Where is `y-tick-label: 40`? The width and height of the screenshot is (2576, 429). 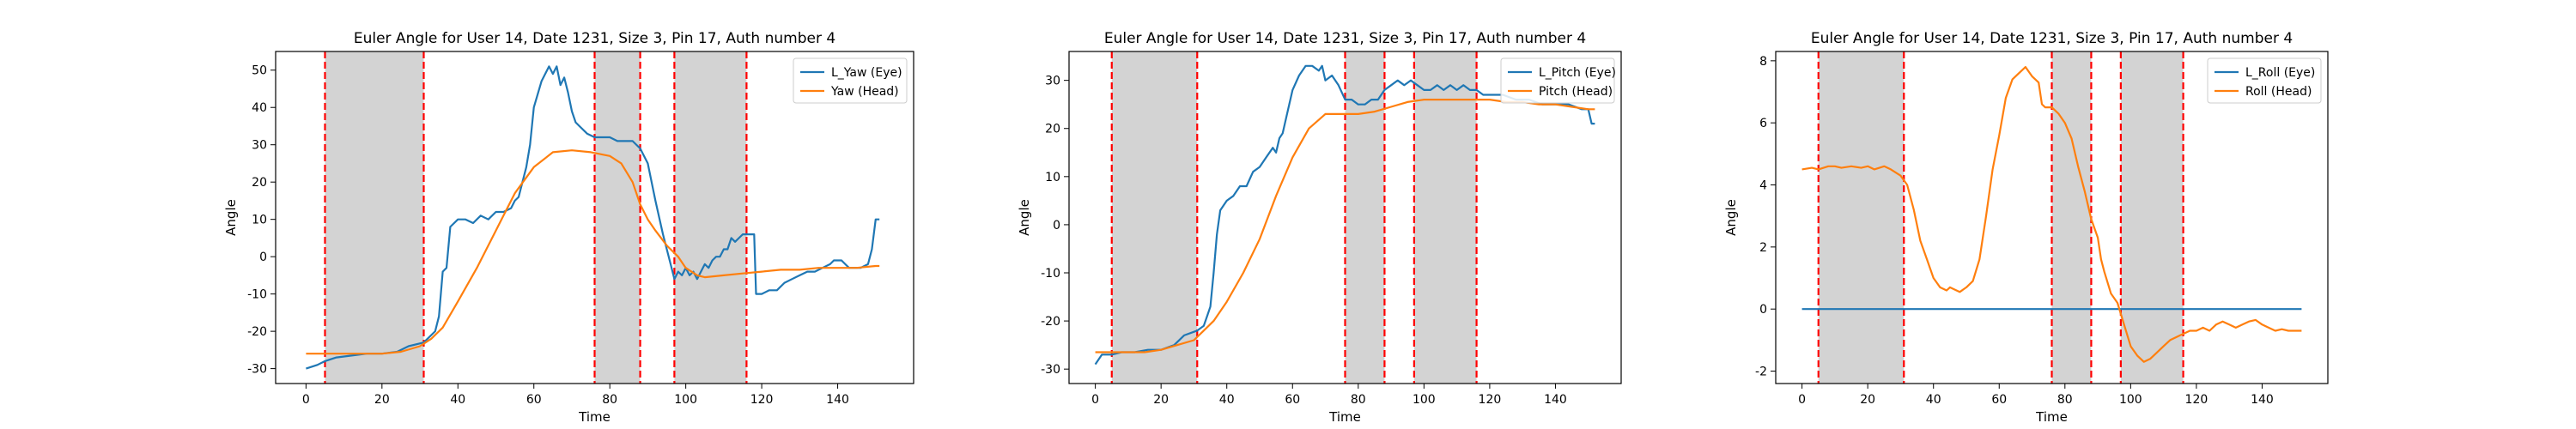 y-tick-label: 40 is located at coordinates (259, 108).